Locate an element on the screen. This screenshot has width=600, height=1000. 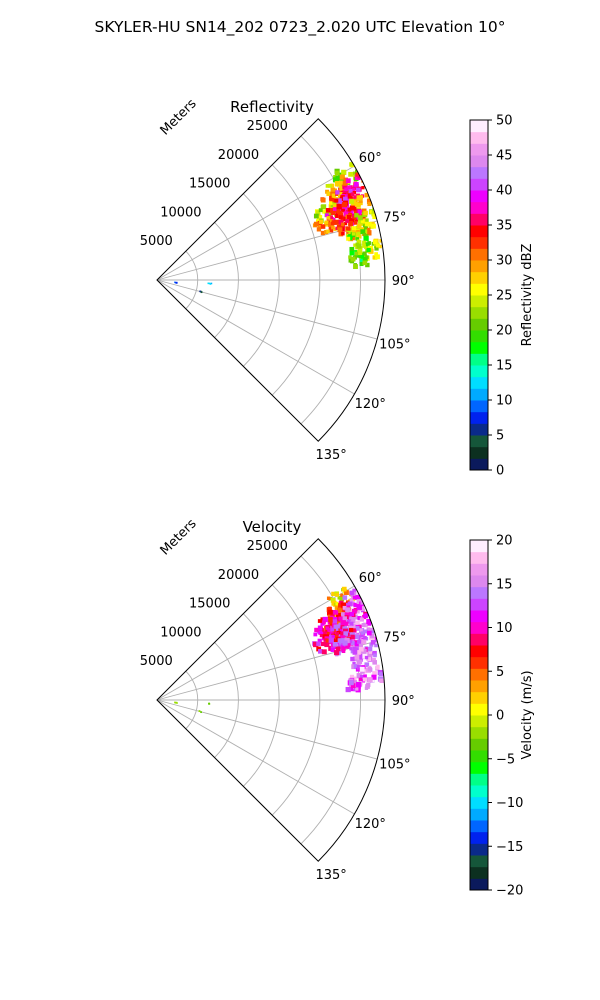
theta-tick-label: 135° is located at coordinates (330, 455).